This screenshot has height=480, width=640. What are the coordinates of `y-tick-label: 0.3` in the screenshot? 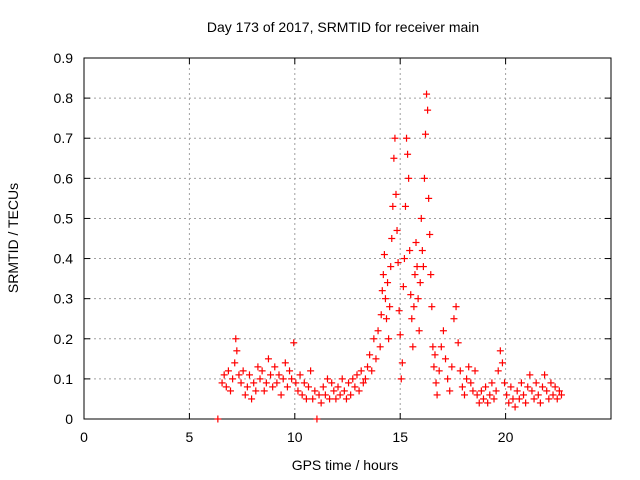 It's located at (64, 299).